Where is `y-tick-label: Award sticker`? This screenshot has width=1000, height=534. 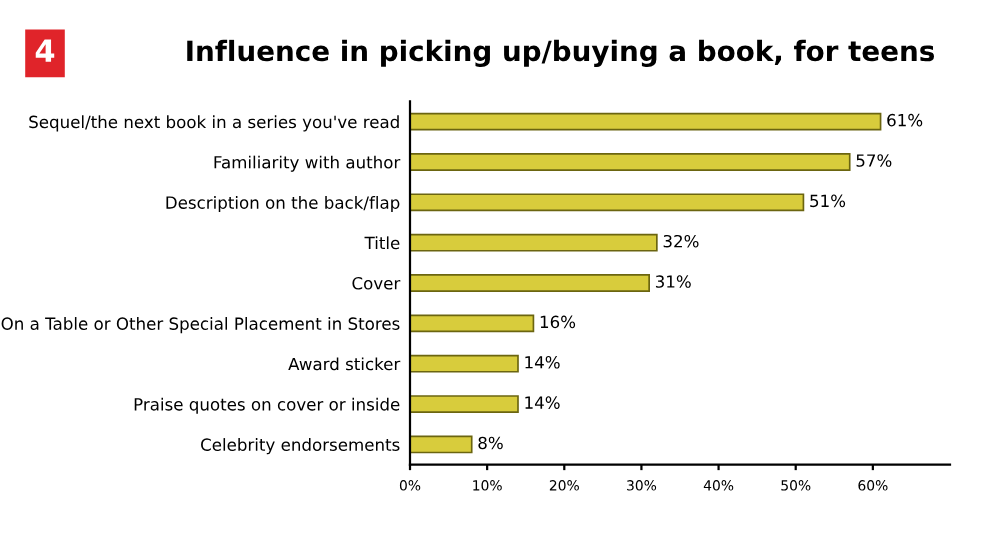 y-tick-label: Award sticker is located at coordinates (344, 364).